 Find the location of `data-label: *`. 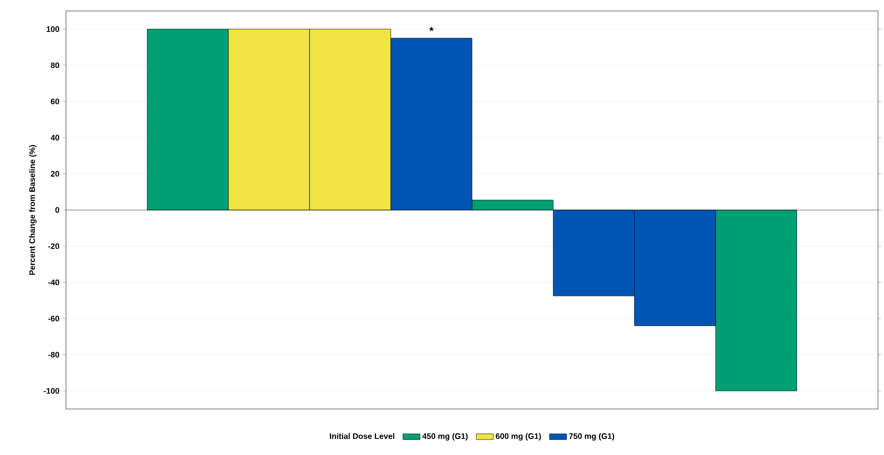

data-label: * is located at coordinates (431, 29).